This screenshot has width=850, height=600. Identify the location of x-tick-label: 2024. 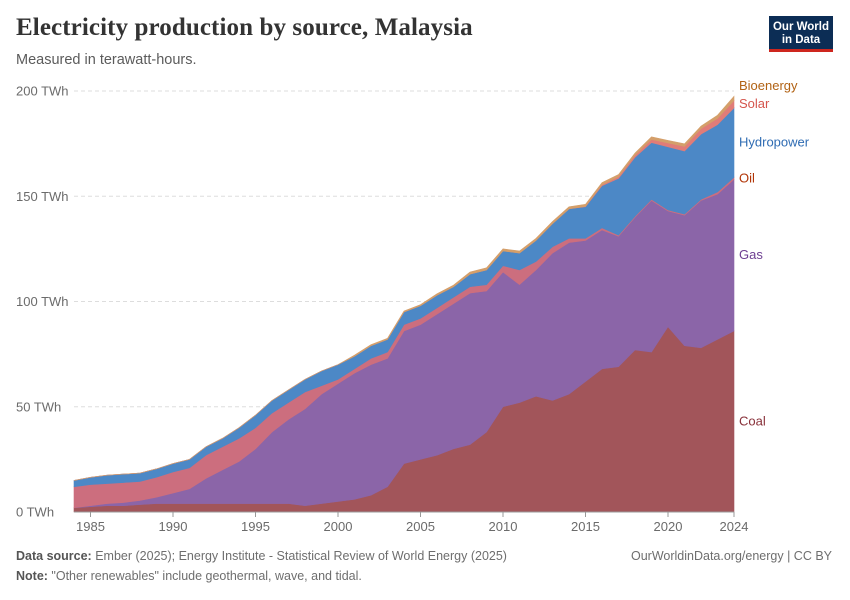
(734, 526).